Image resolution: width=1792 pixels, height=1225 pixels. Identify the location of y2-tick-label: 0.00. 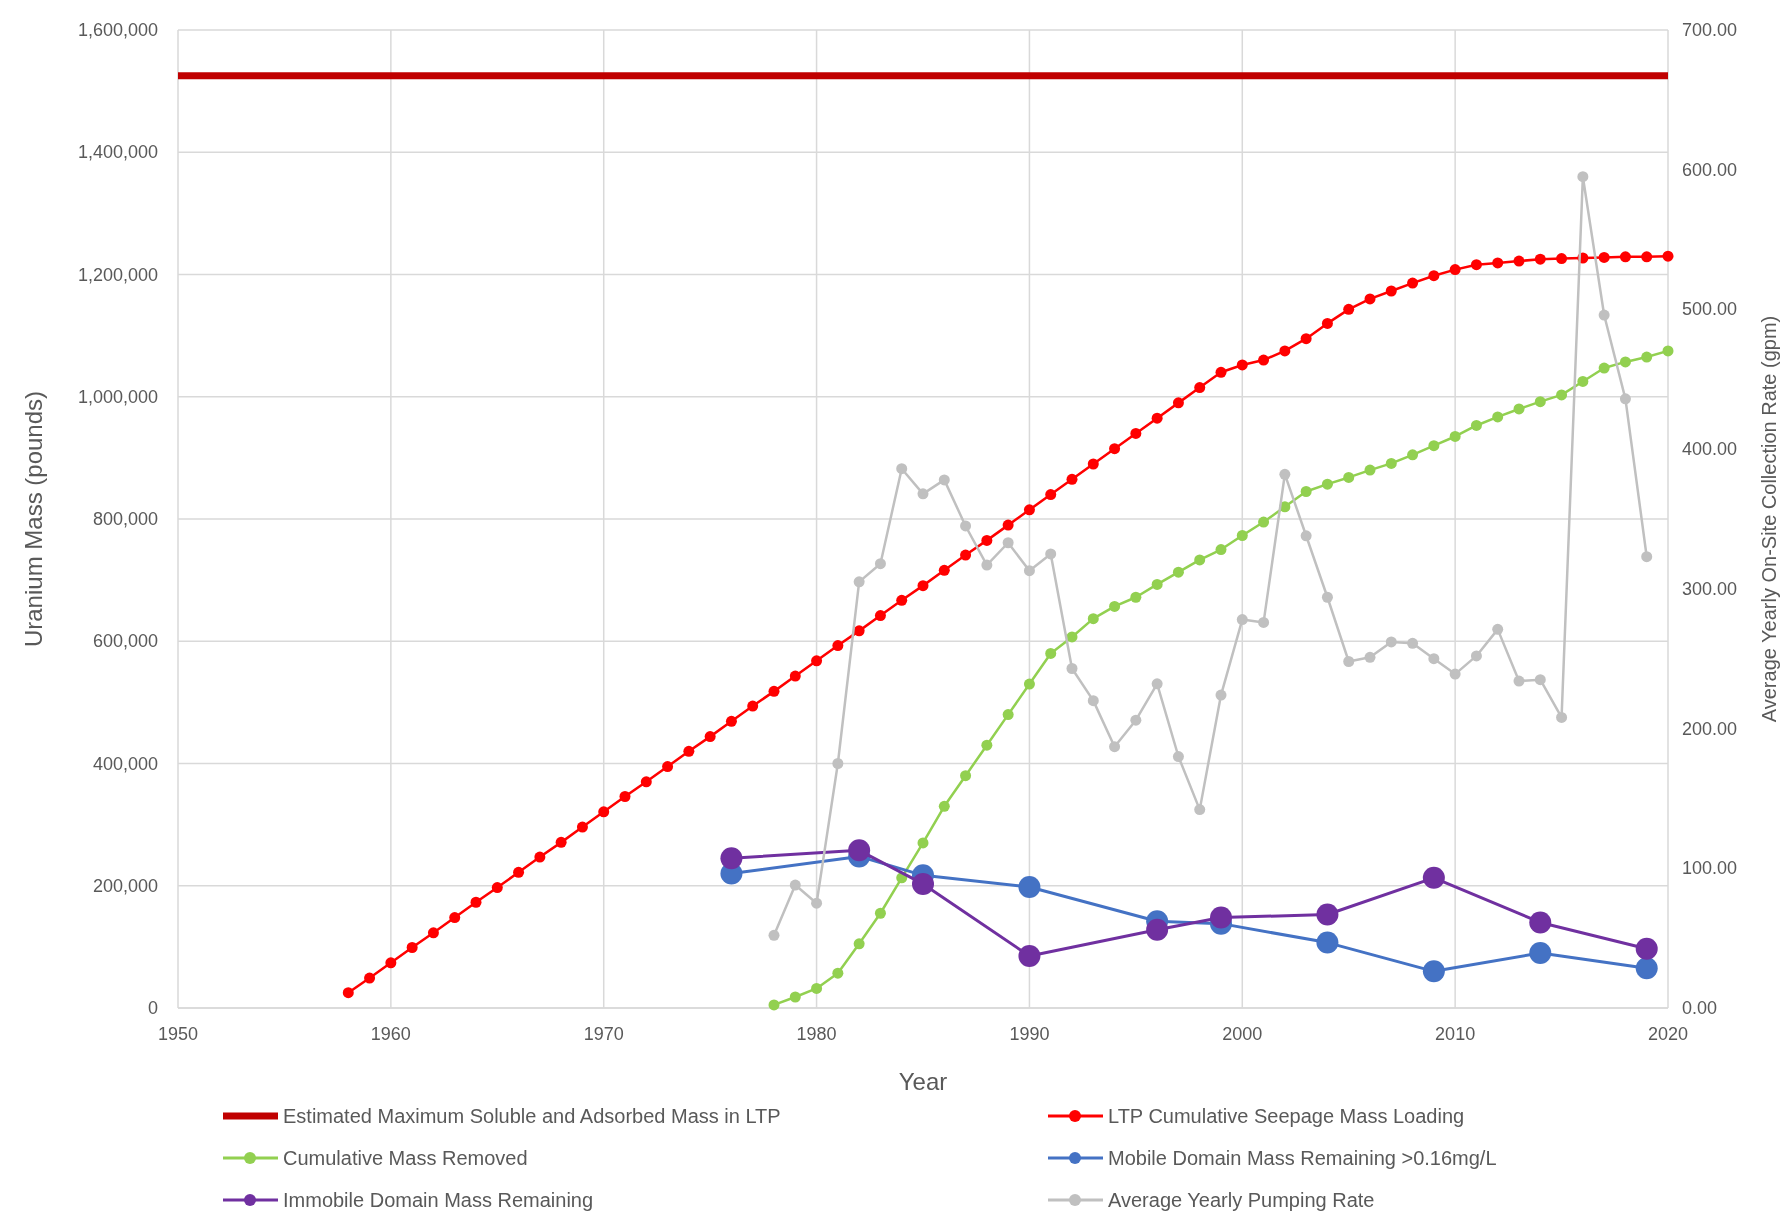
(1700, 1008).